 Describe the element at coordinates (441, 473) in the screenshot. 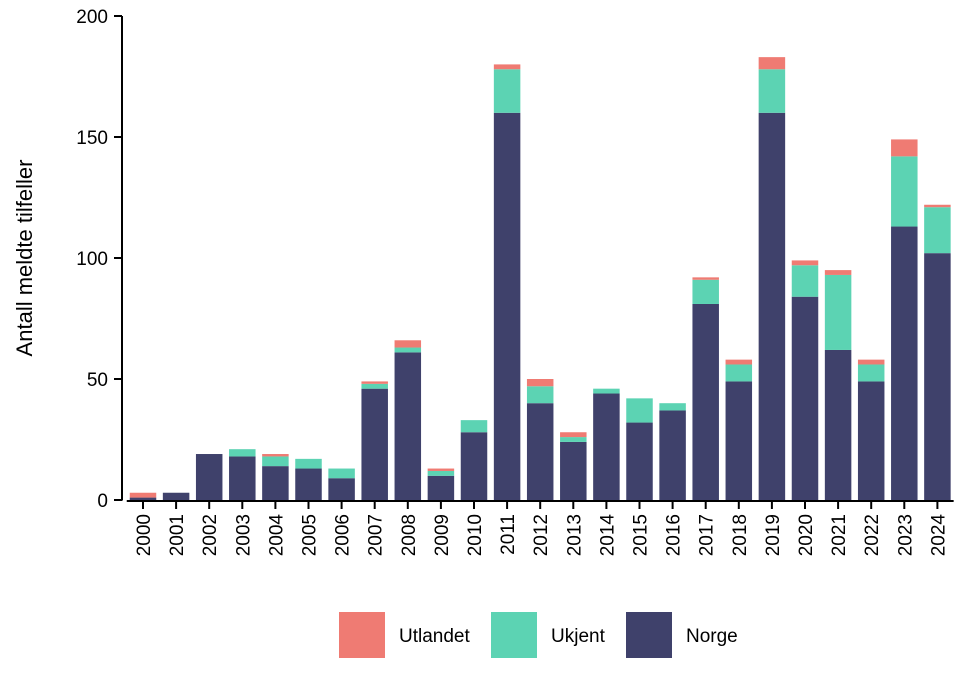

I see `bar-ukjent-2009` at that location.